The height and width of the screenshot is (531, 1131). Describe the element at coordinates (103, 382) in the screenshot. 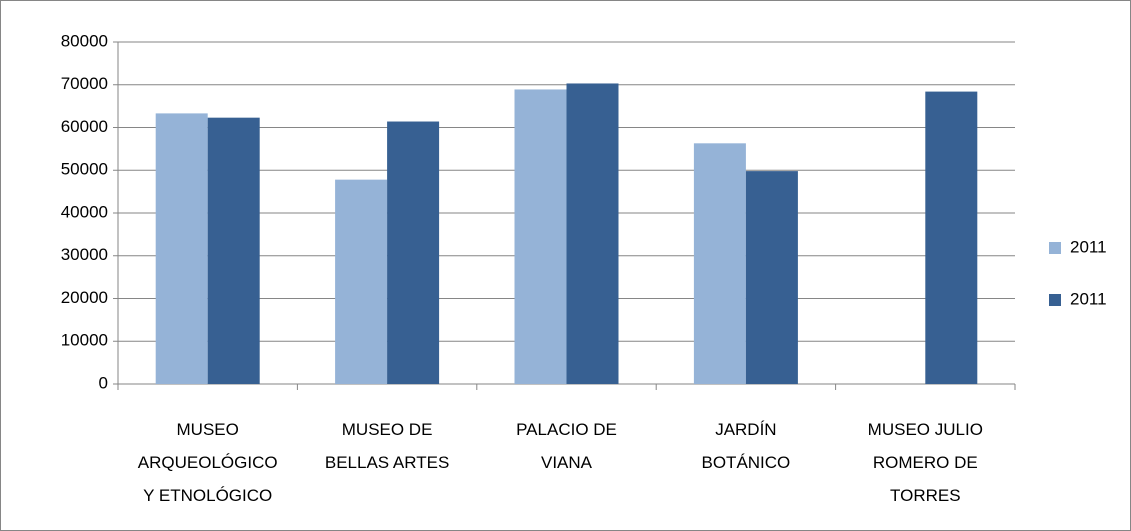

I see `y-tick-label: 0` at that location.